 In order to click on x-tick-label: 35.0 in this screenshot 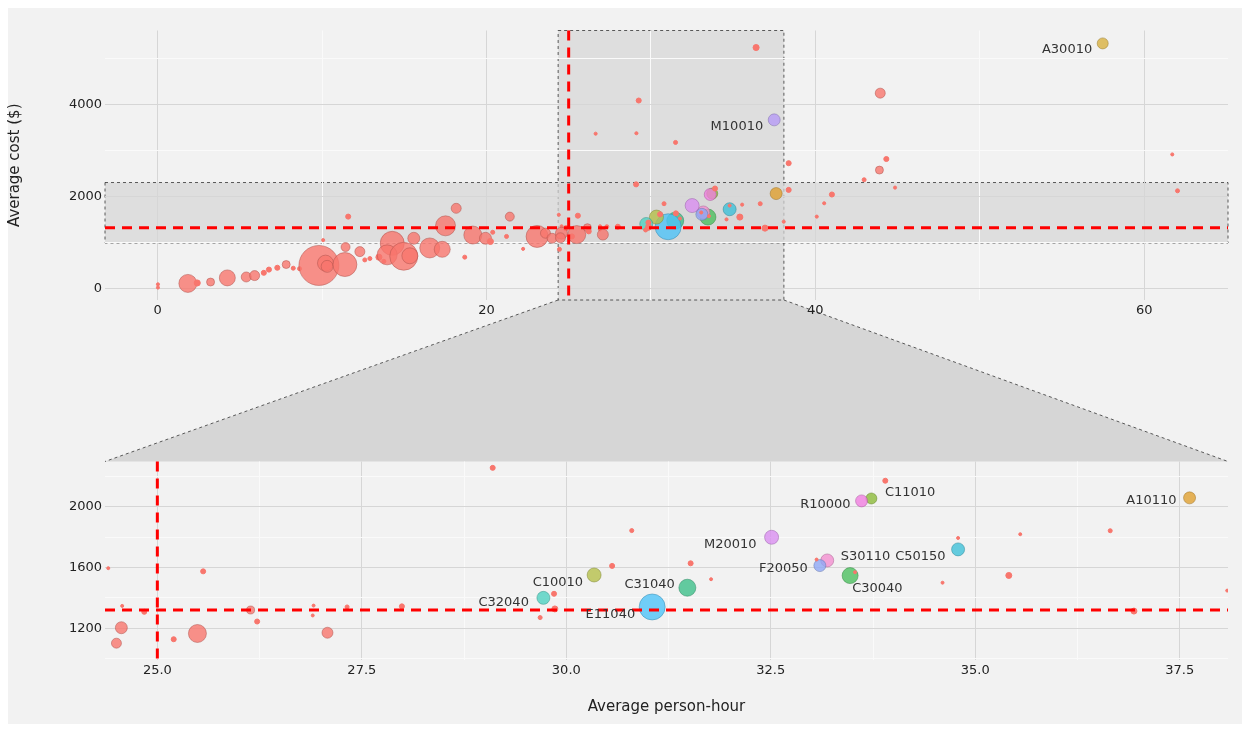, I will do `click(975, 670)`.